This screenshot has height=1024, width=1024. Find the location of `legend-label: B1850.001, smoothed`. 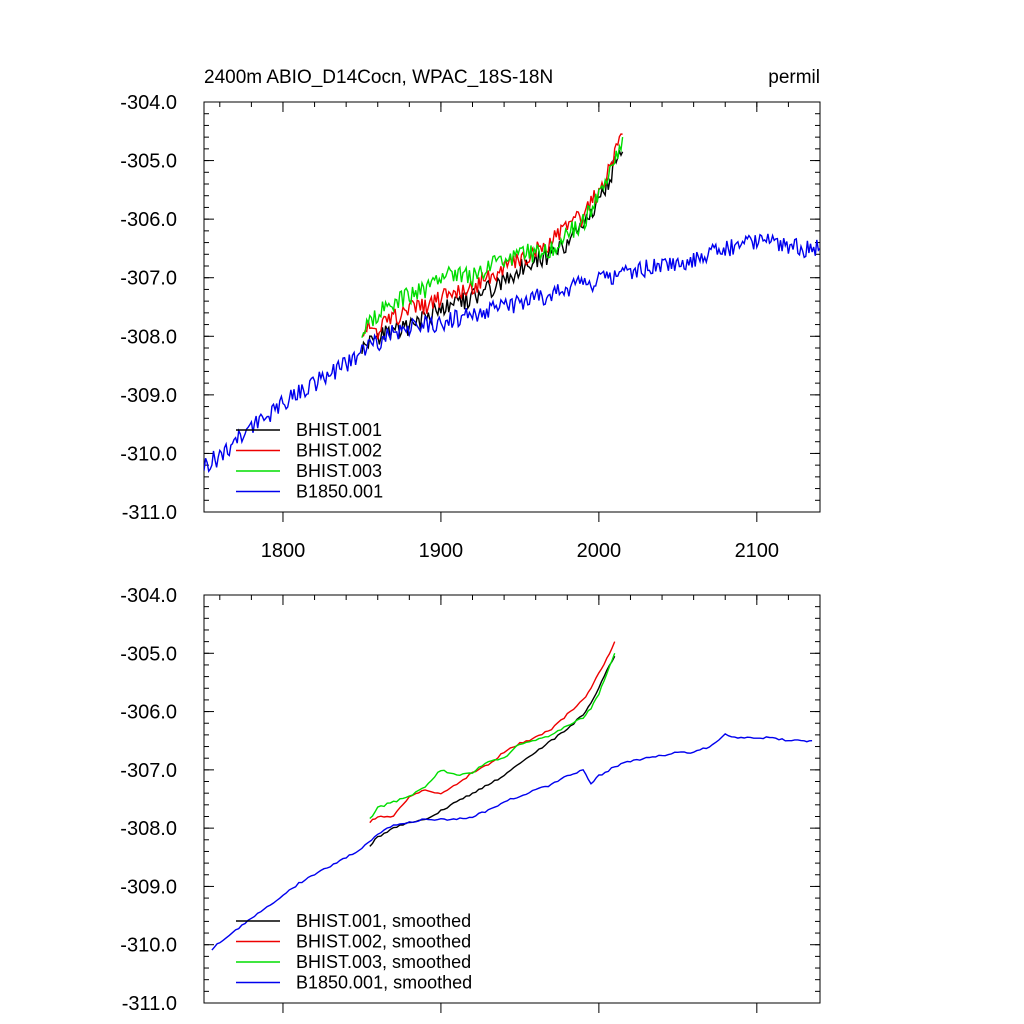

legend-label: B1850.001, smoothed is located at coordinates (384, 983).